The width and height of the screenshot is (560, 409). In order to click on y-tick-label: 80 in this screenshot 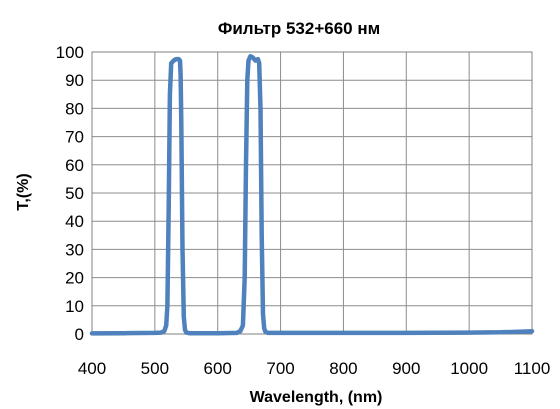, I will do `click(74, 108)`.